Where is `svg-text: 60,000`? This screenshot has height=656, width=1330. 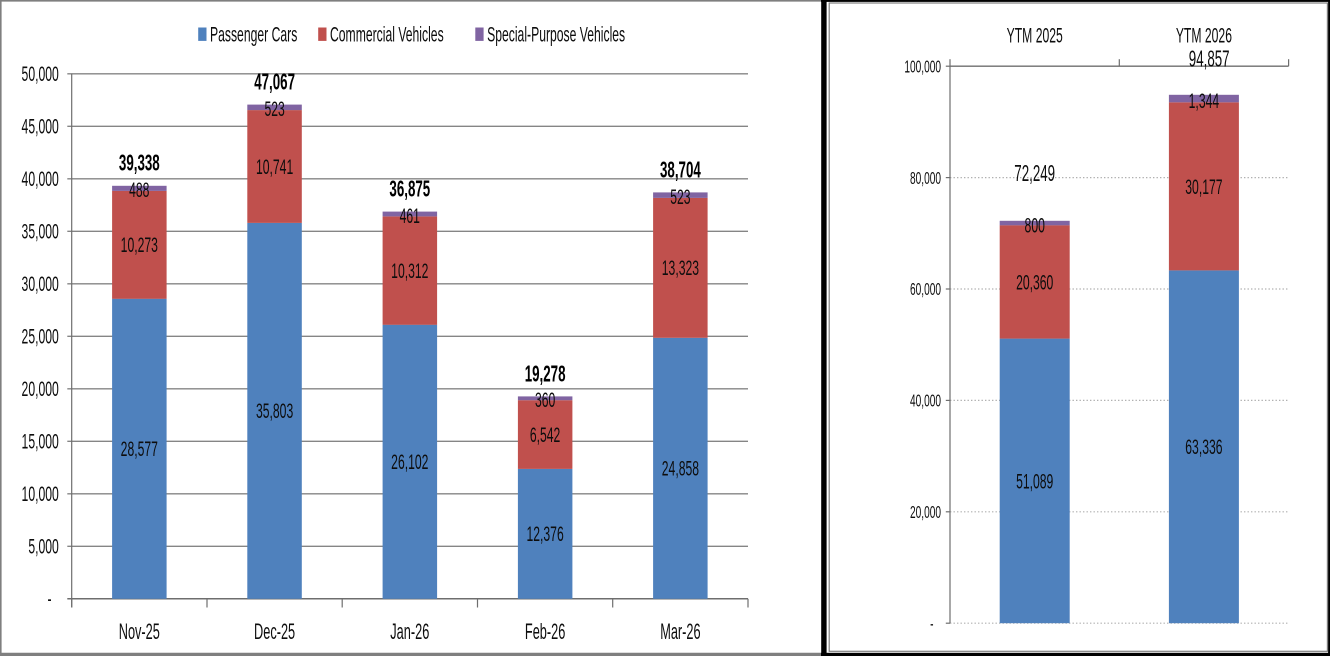 svg-text: 60,000 is located at coordinates (925, 291).